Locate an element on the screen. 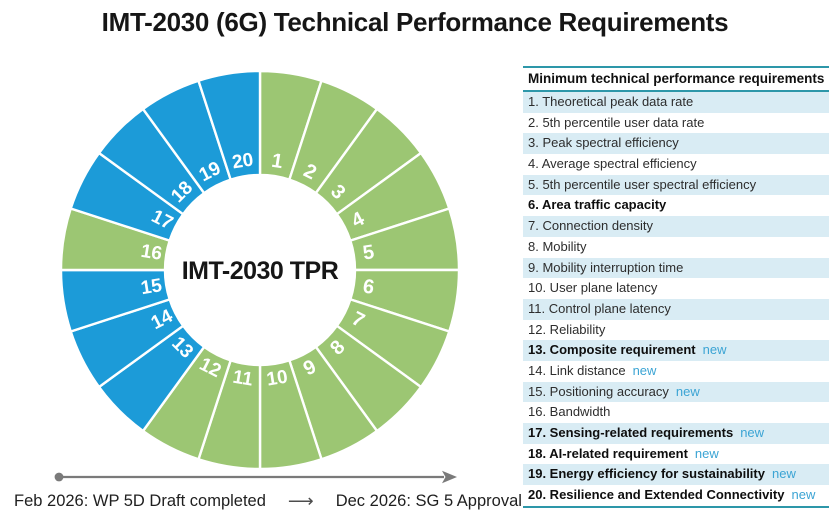 The image size is (830, 521). donut-segment-label: 11 is located at coordinates (243, 379).